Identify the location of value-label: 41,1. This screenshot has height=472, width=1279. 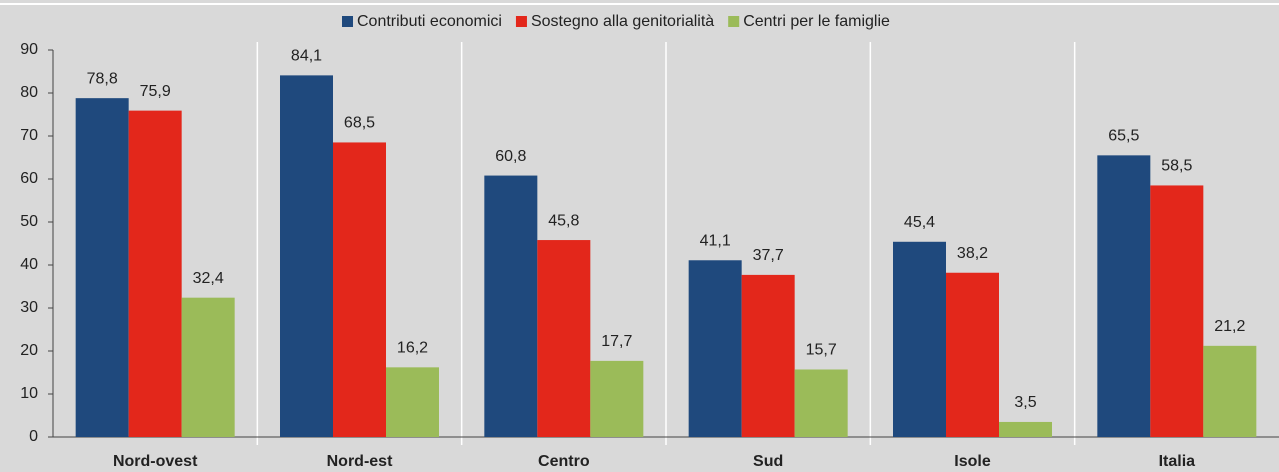
(715, 240).